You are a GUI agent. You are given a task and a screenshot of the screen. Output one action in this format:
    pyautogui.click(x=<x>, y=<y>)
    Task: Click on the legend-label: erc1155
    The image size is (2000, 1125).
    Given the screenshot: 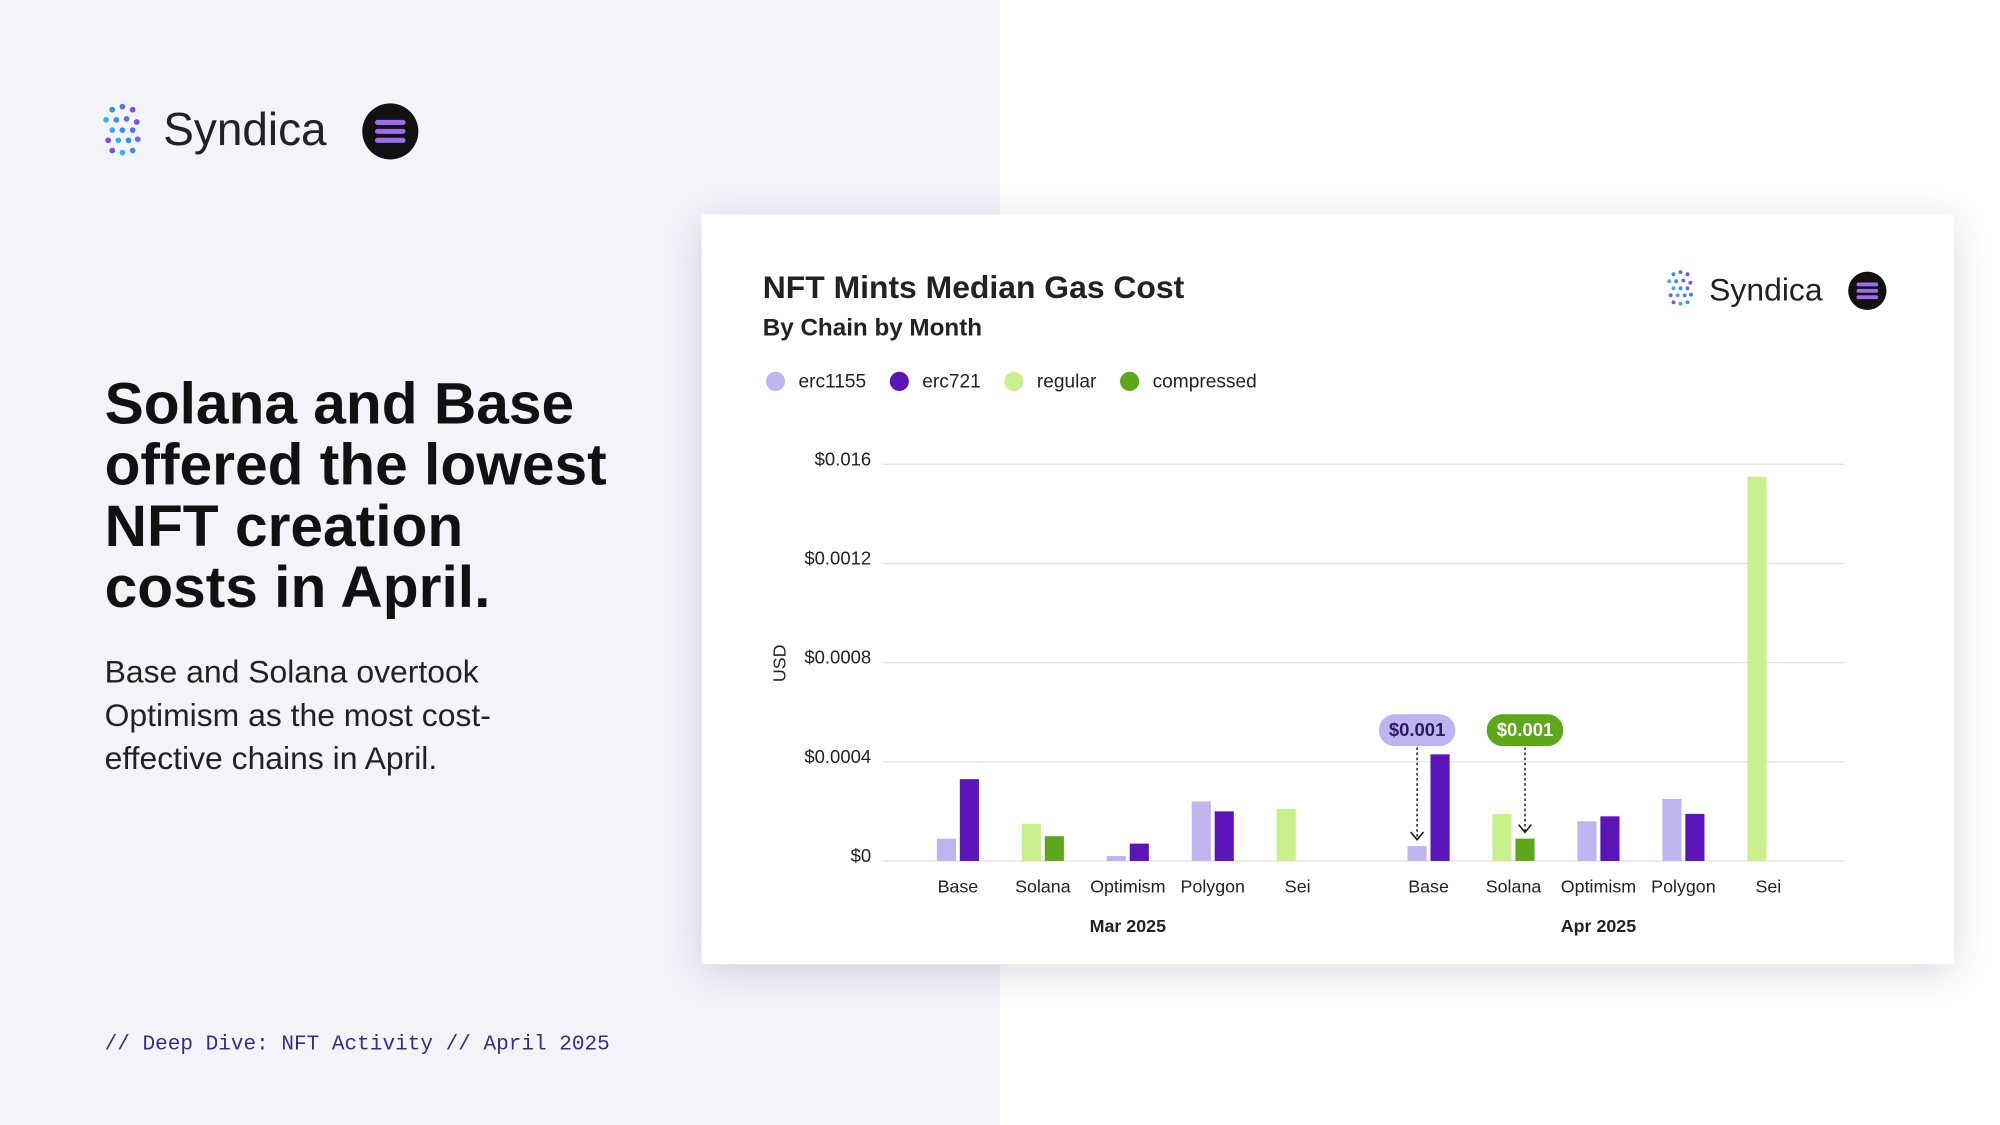 What is the action you would take?
    pyautogui.click(x=832, y=382)
    